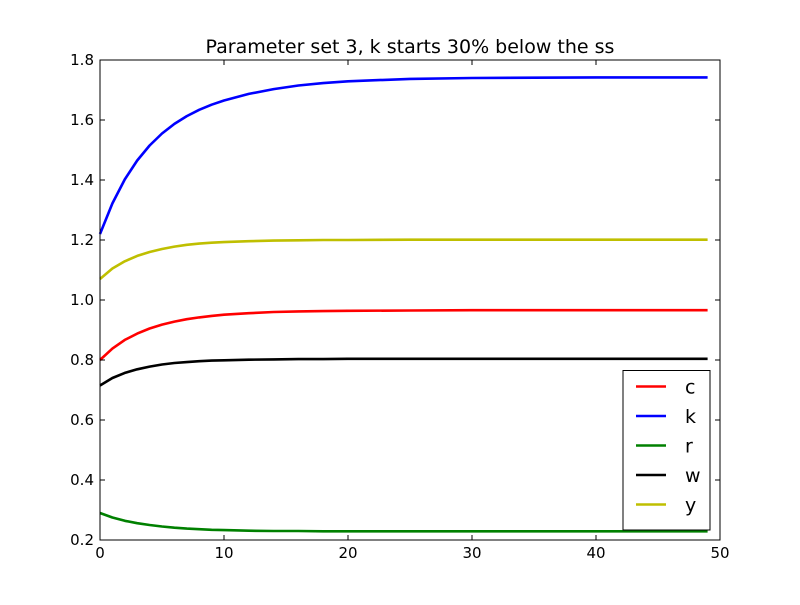  Describe the element at coordinates (690, 506) in the screenshot. I see `legend-label-y: y` at that location.